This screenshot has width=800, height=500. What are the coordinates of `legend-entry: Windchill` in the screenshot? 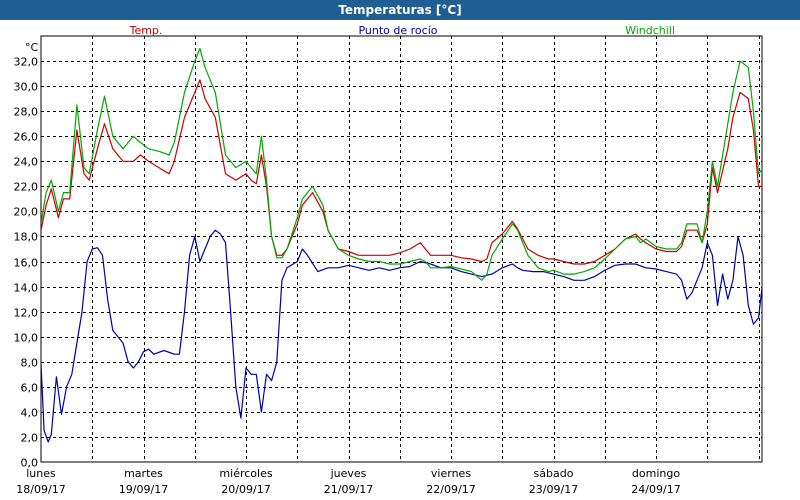 It's located at (650, 30).